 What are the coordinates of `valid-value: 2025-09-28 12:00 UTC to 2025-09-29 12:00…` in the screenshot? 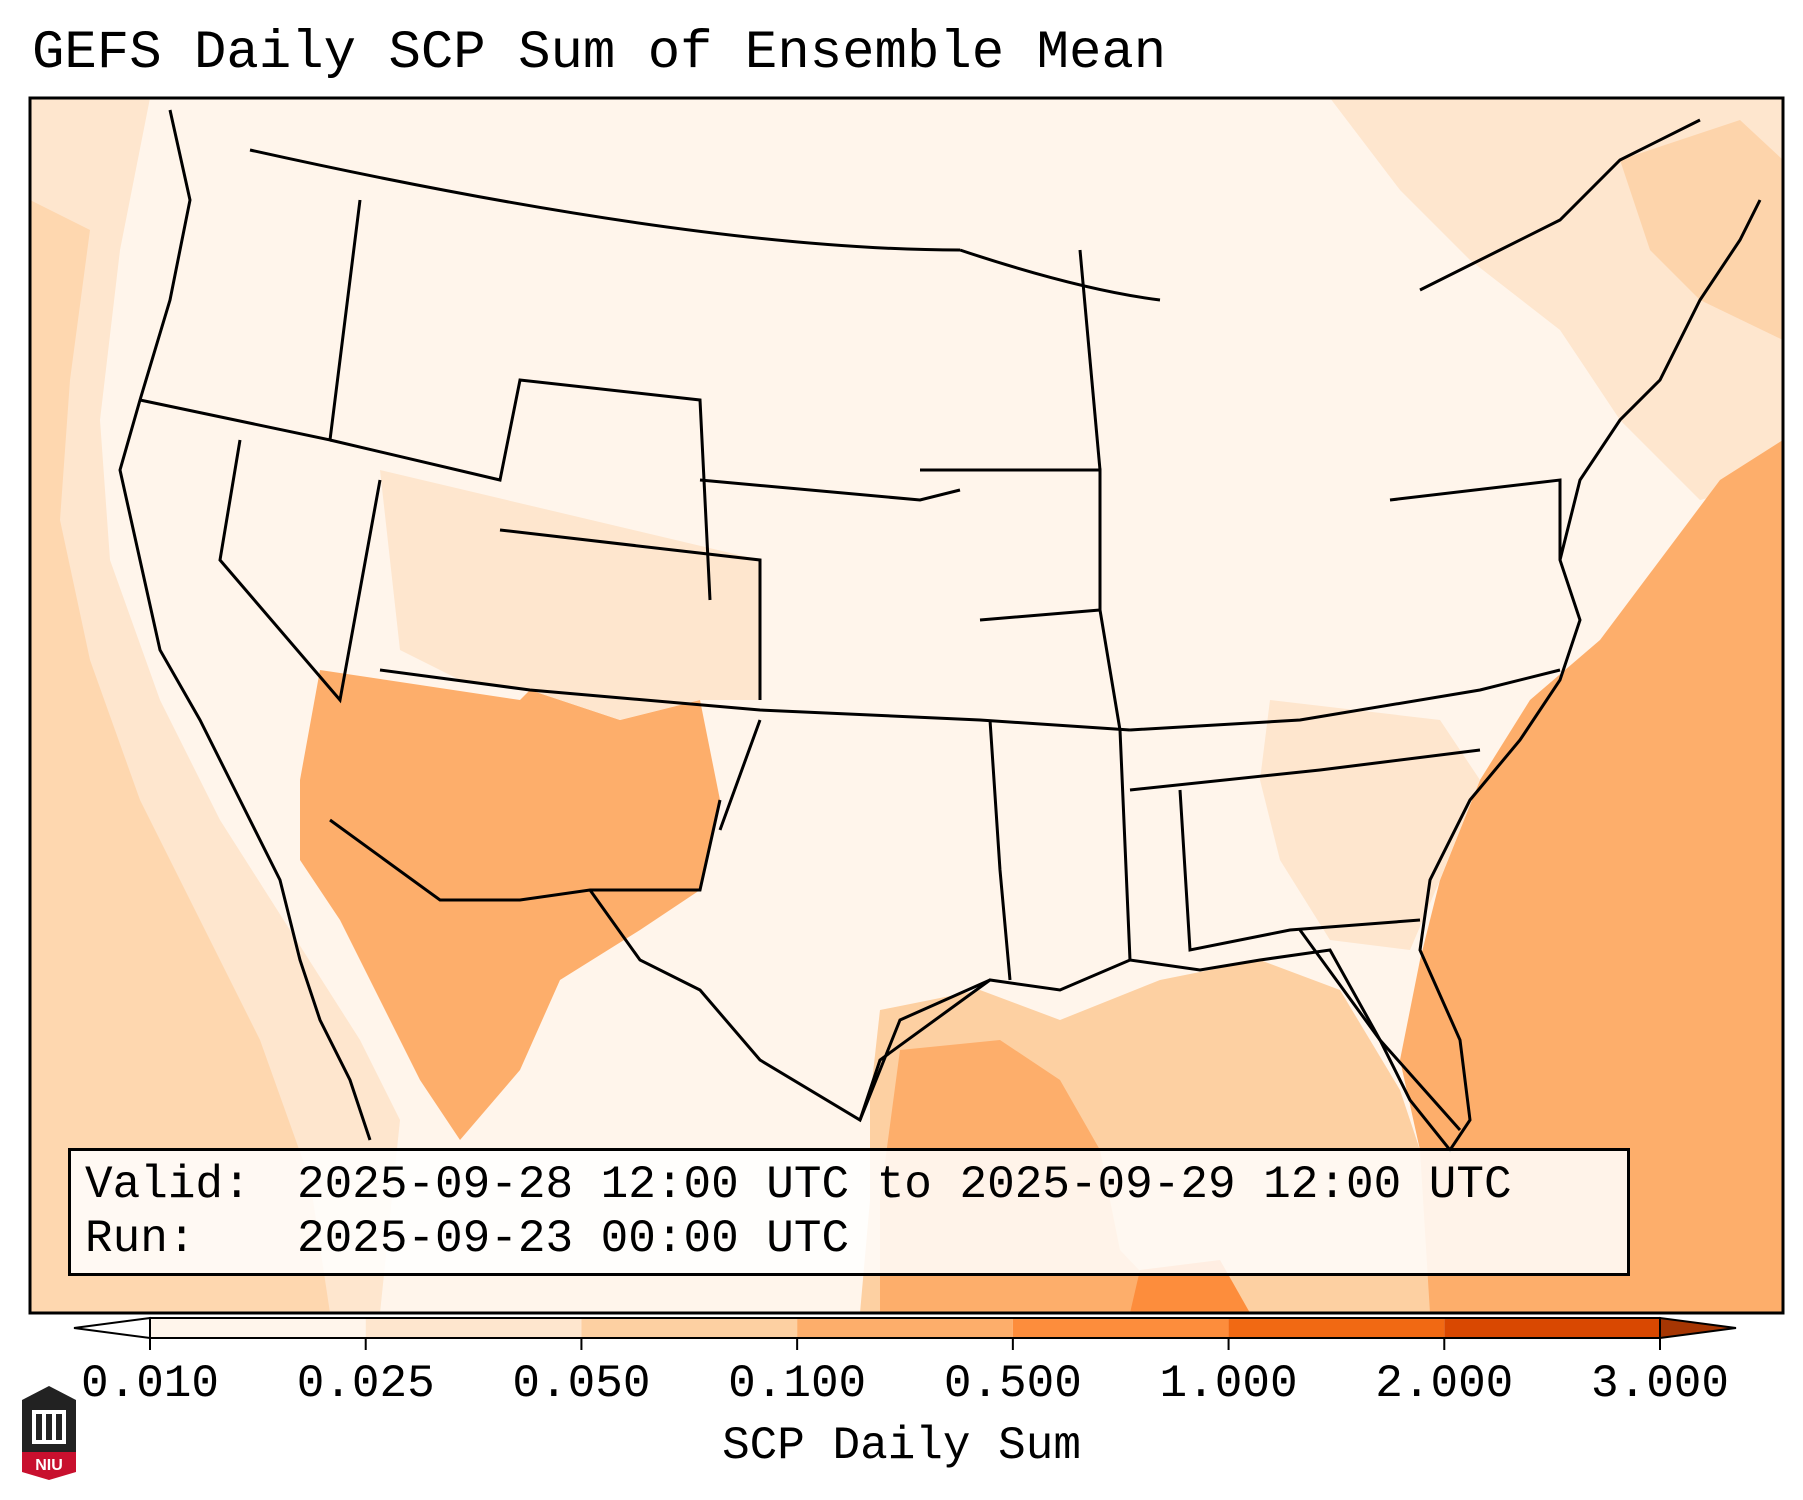 It's located at (904, 1185).